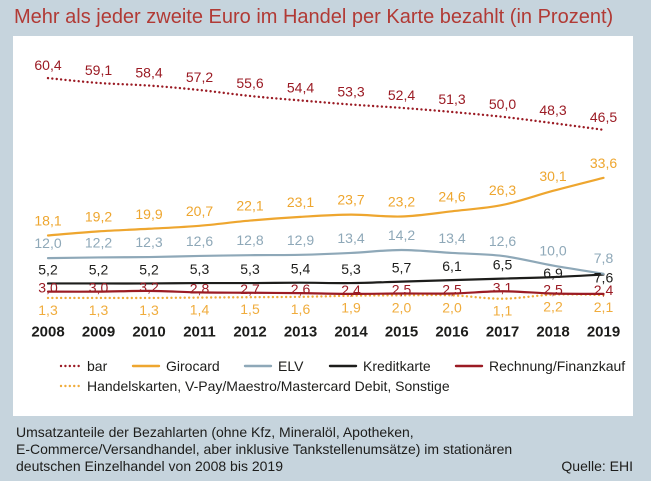 The height and width of the screenshot is (481, 651). What do you see at coordinates (552, 176) in the screenshot?
I see `data-label-girocard-2018: 30,1` at bounding box center [552, 176].